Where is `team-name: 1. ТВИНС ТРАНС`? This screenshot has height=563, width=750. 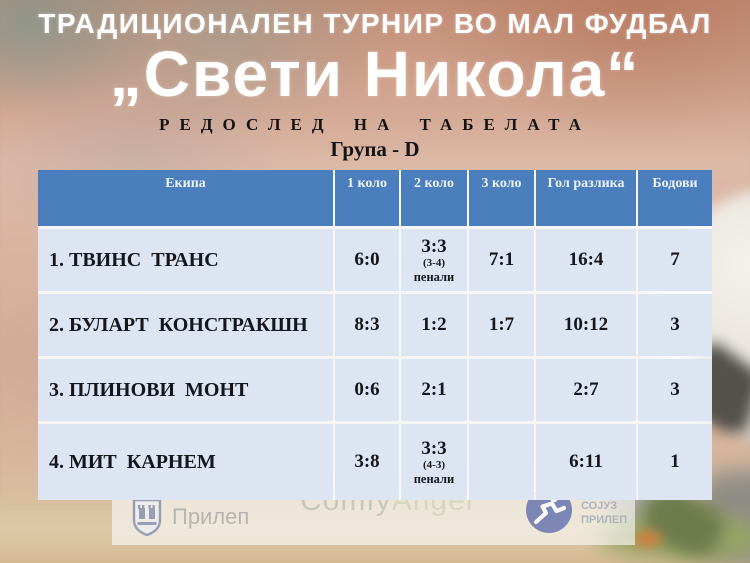 team-name: 1. ТВИНС ТРАНС is located at coordinates (185, 260).